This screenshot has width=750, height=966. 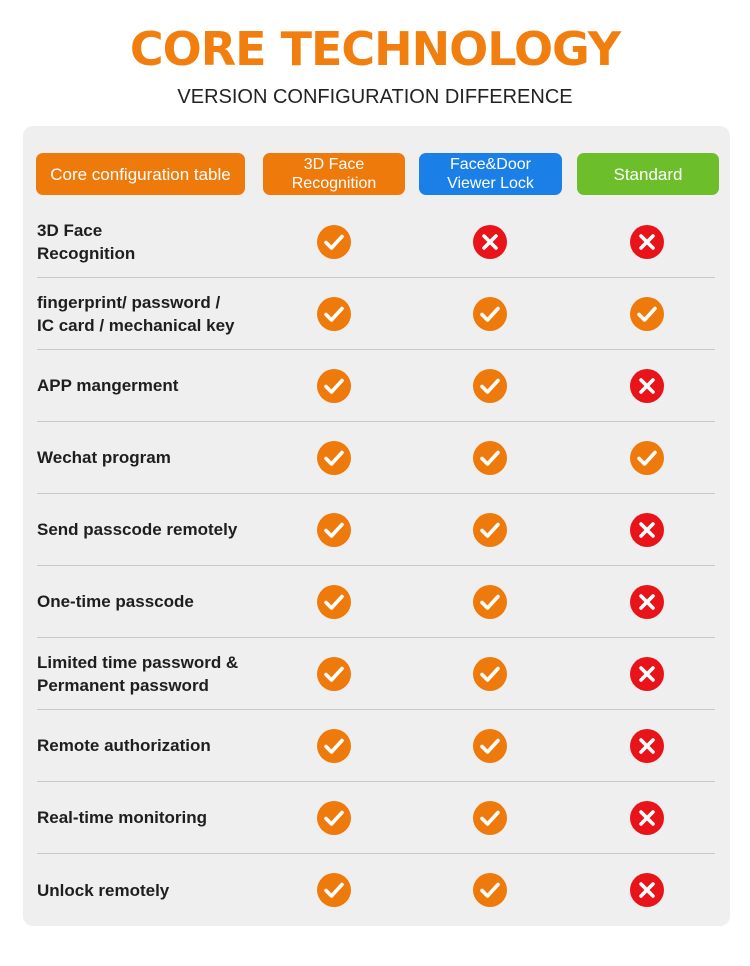 What do you see at coordinates (376, 530) in the screenshot?
I see `table-row: Send passcode remotely` at bounding box center [376, 530].